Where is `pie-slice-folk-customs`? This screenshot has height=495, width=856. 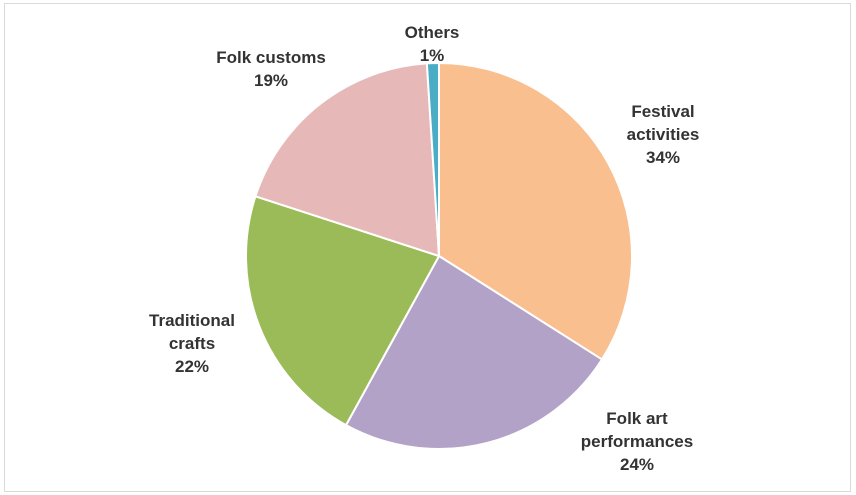
pie-slice-folk-customs is located at coordinates (347, 159).